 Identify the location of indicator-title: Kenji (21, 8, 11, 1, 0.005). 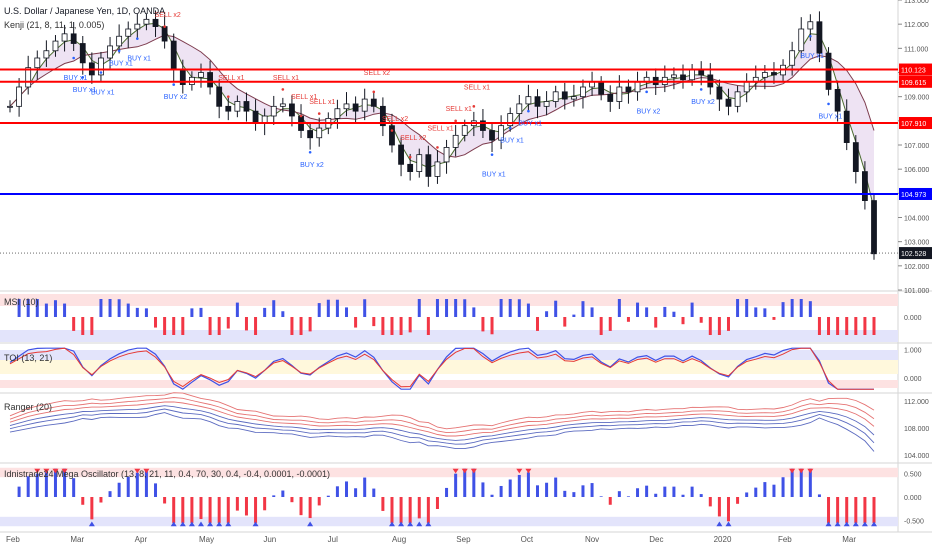
(54, 25).